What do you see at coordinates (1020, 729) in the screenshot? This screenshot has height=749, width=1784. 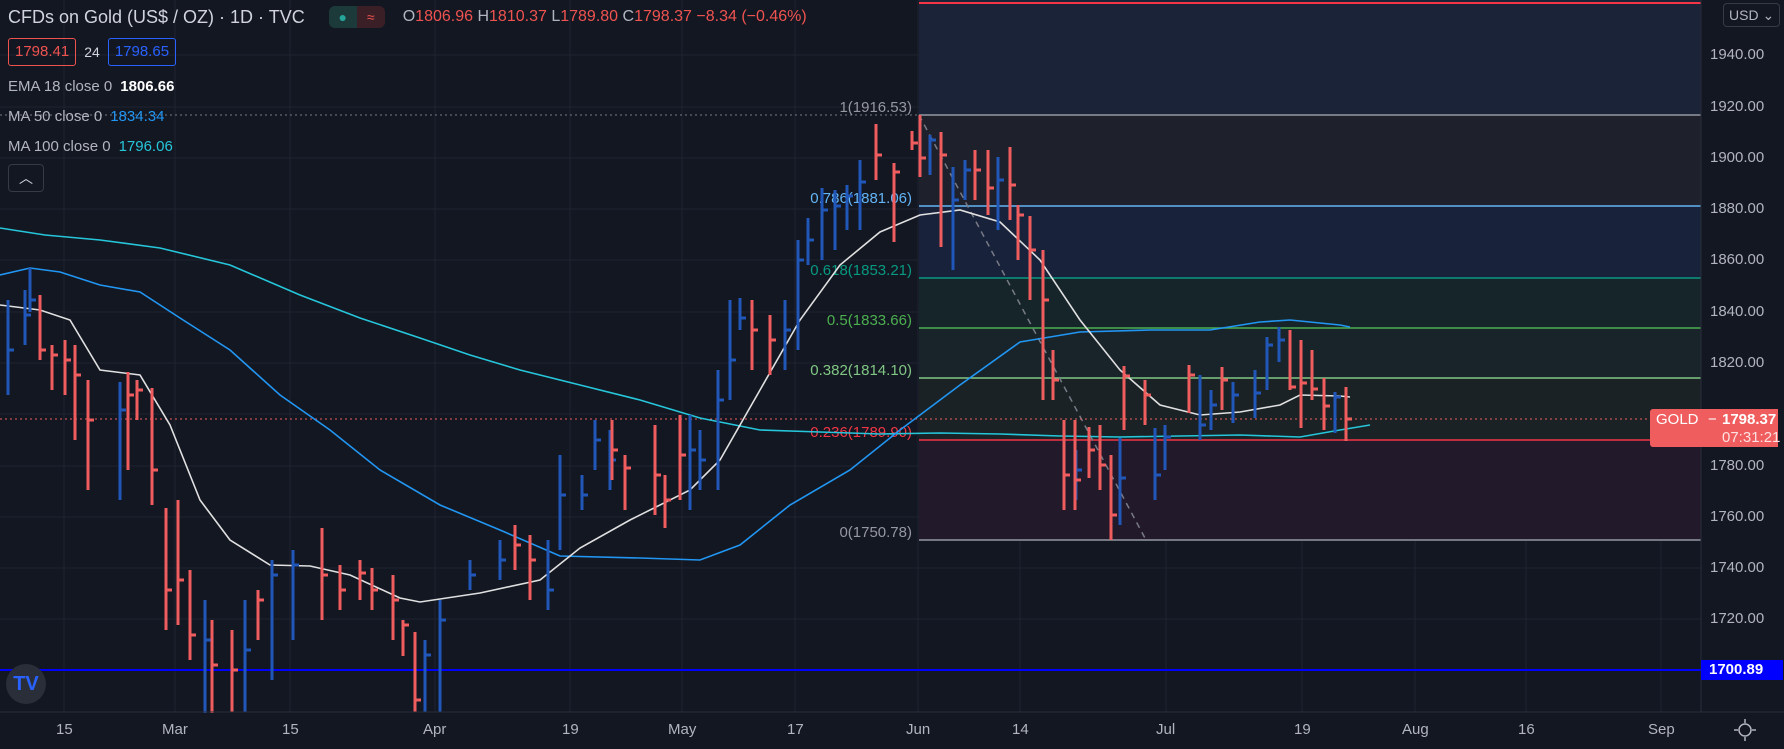 I see `time-tick: 14` at bounding box center [1020, 729].